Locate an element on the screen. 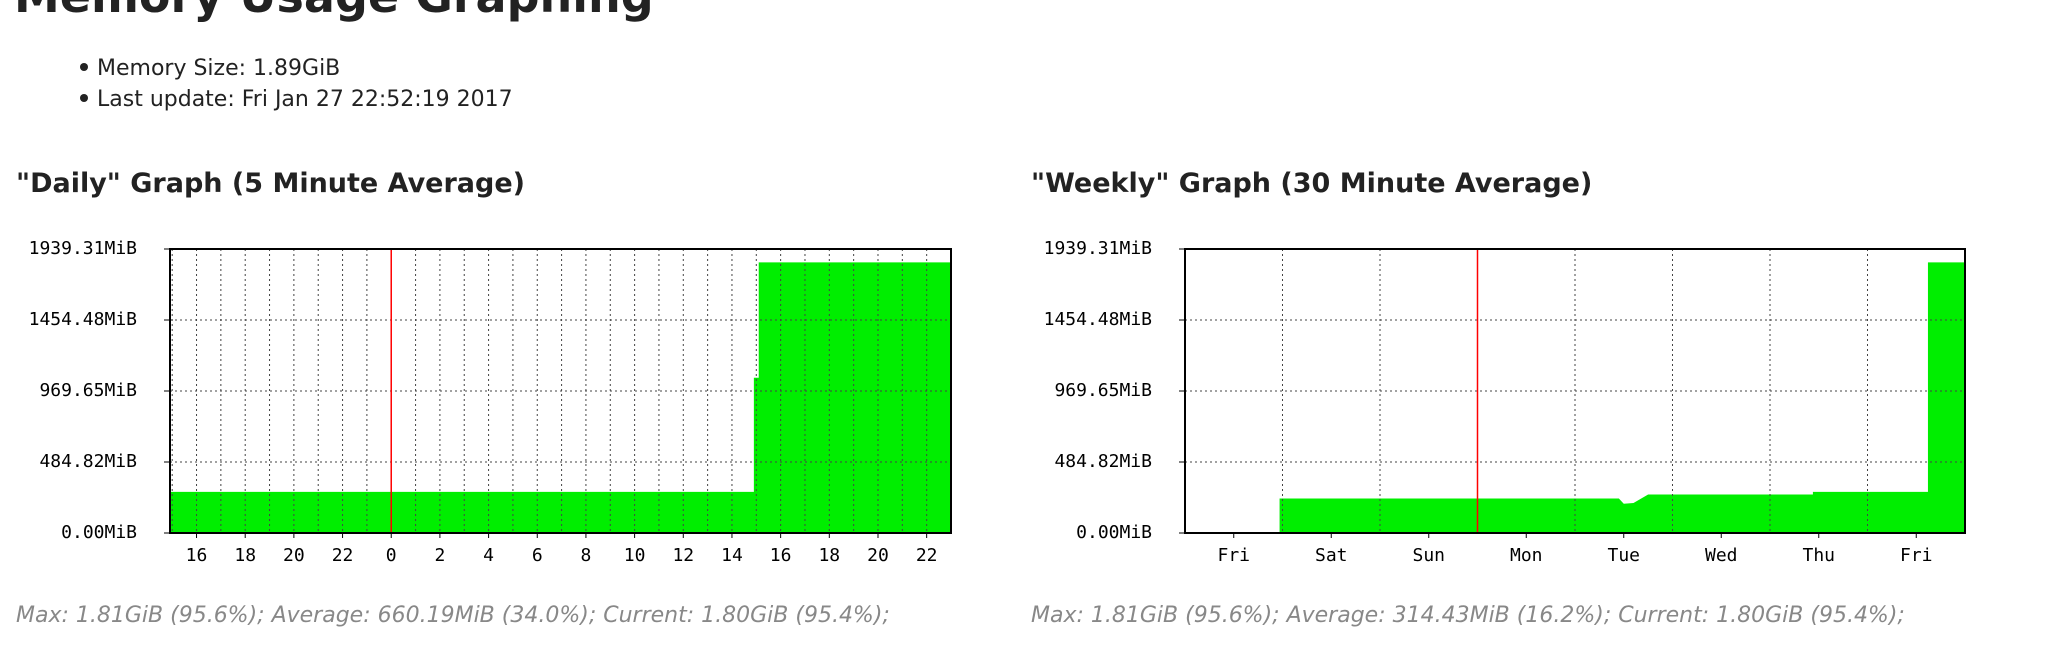  x-tick-label: 14 is located at coordinates (732, 555).